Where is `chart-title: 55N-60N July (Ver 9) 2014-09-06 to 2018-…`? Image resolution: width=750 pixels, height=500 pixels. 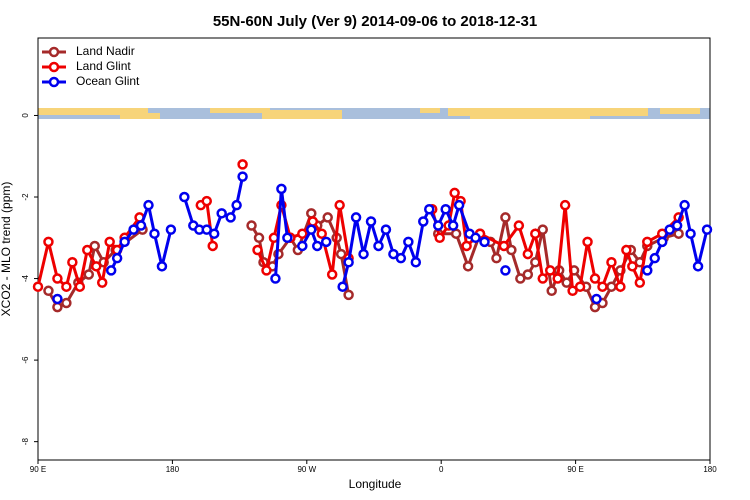 chart-title: 55N-60N July (Ver 9) 2014-09-06 to 2018-… is located at coordinates (375, 21).